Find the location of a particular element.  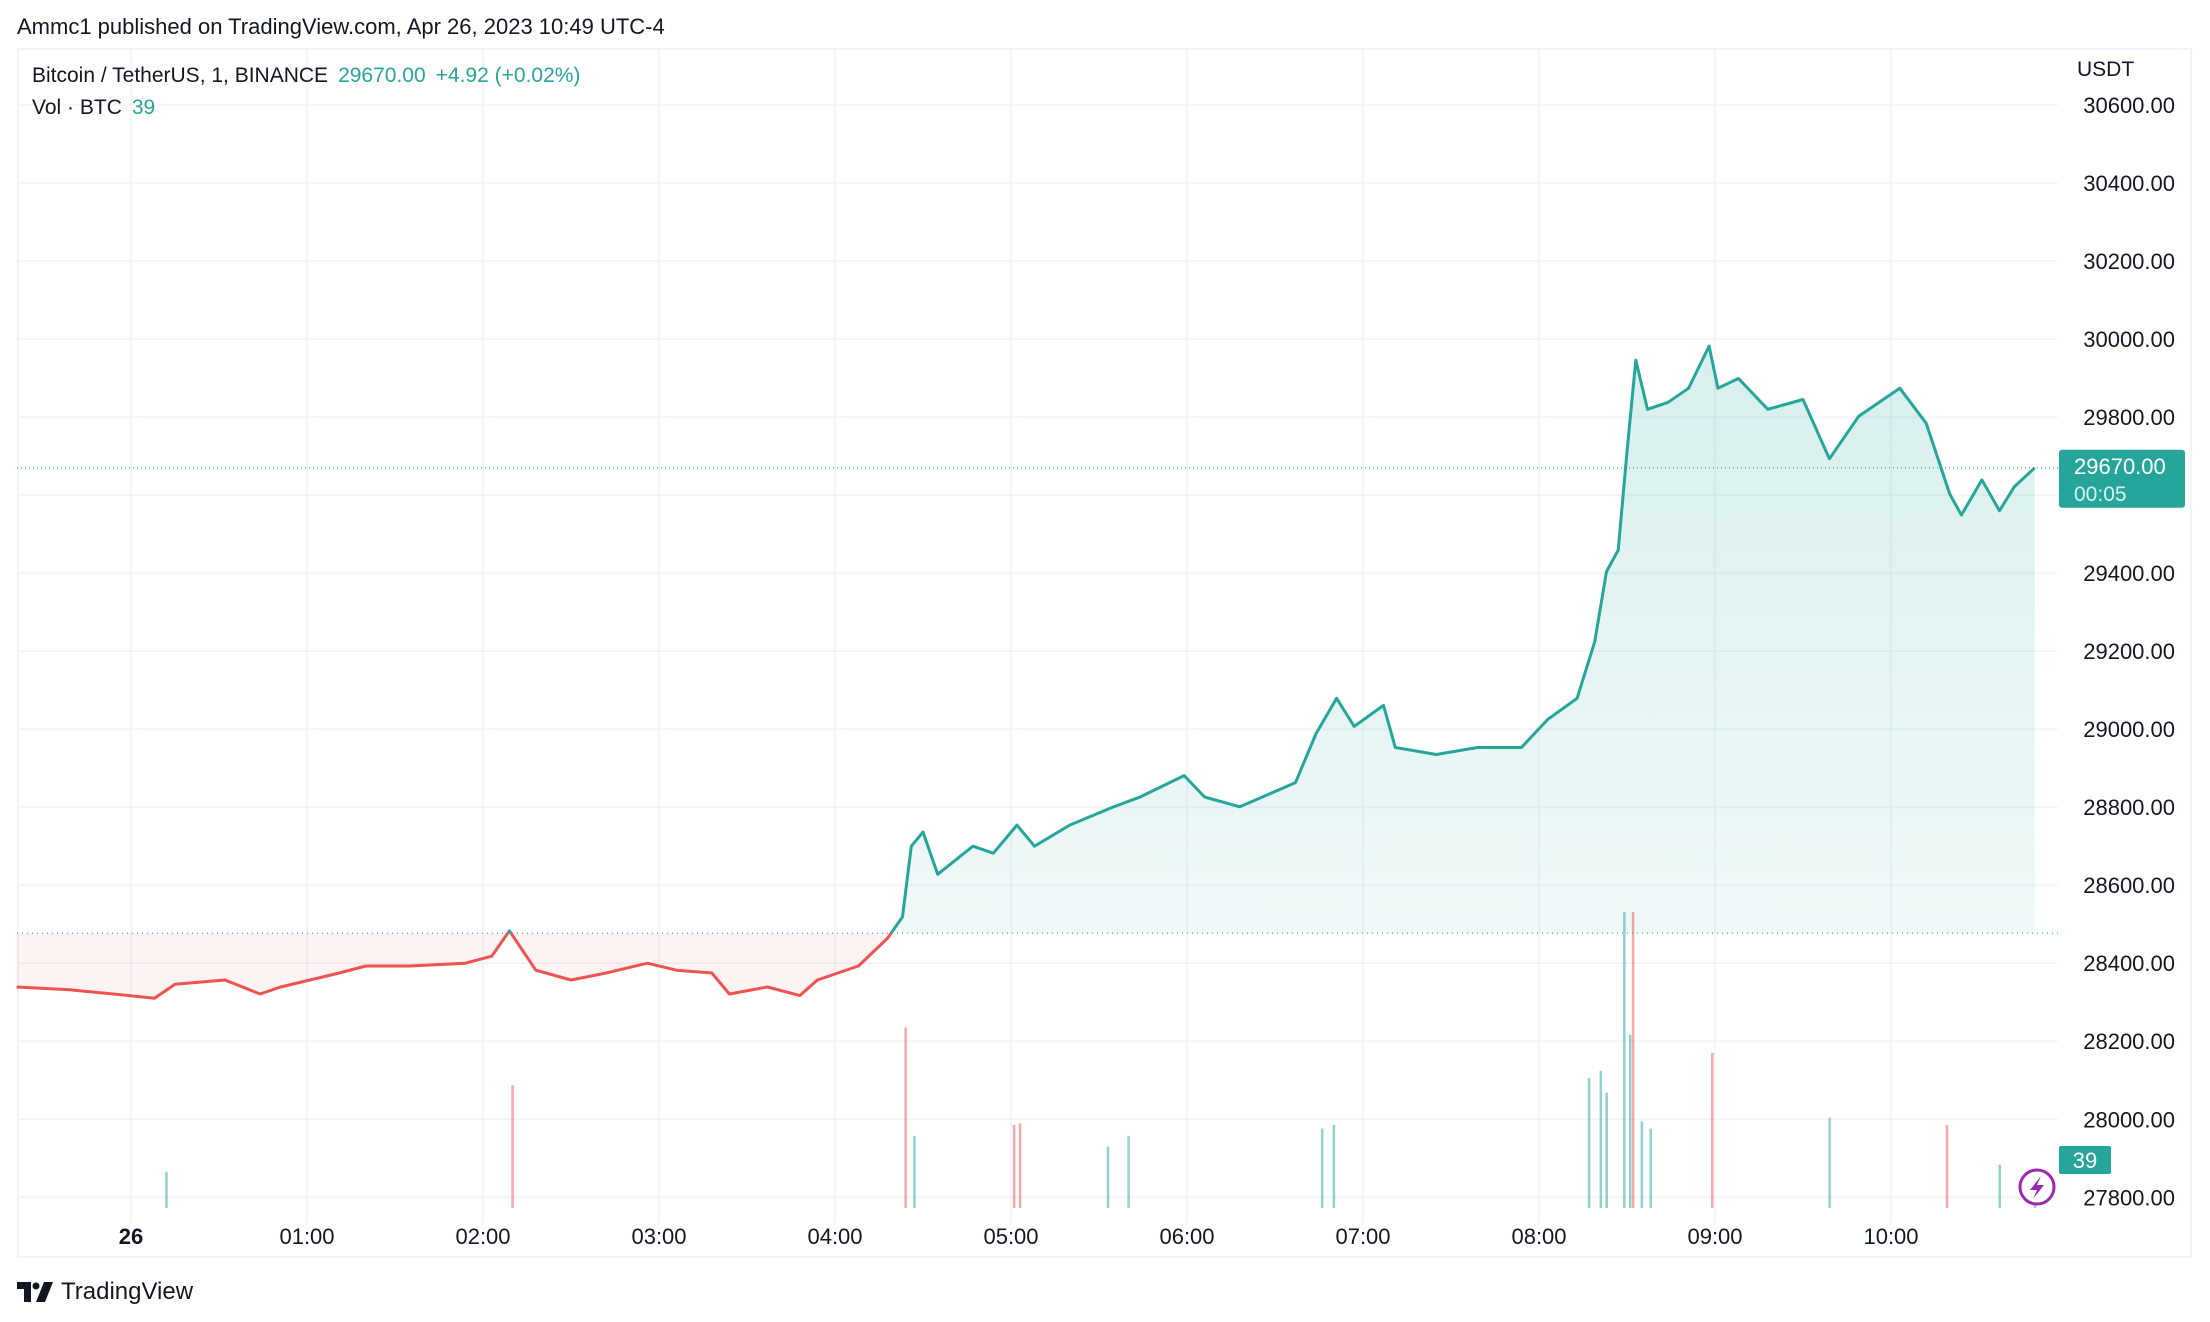

x-tick-label: 05:00 is located at coordinates (1010, 1236).